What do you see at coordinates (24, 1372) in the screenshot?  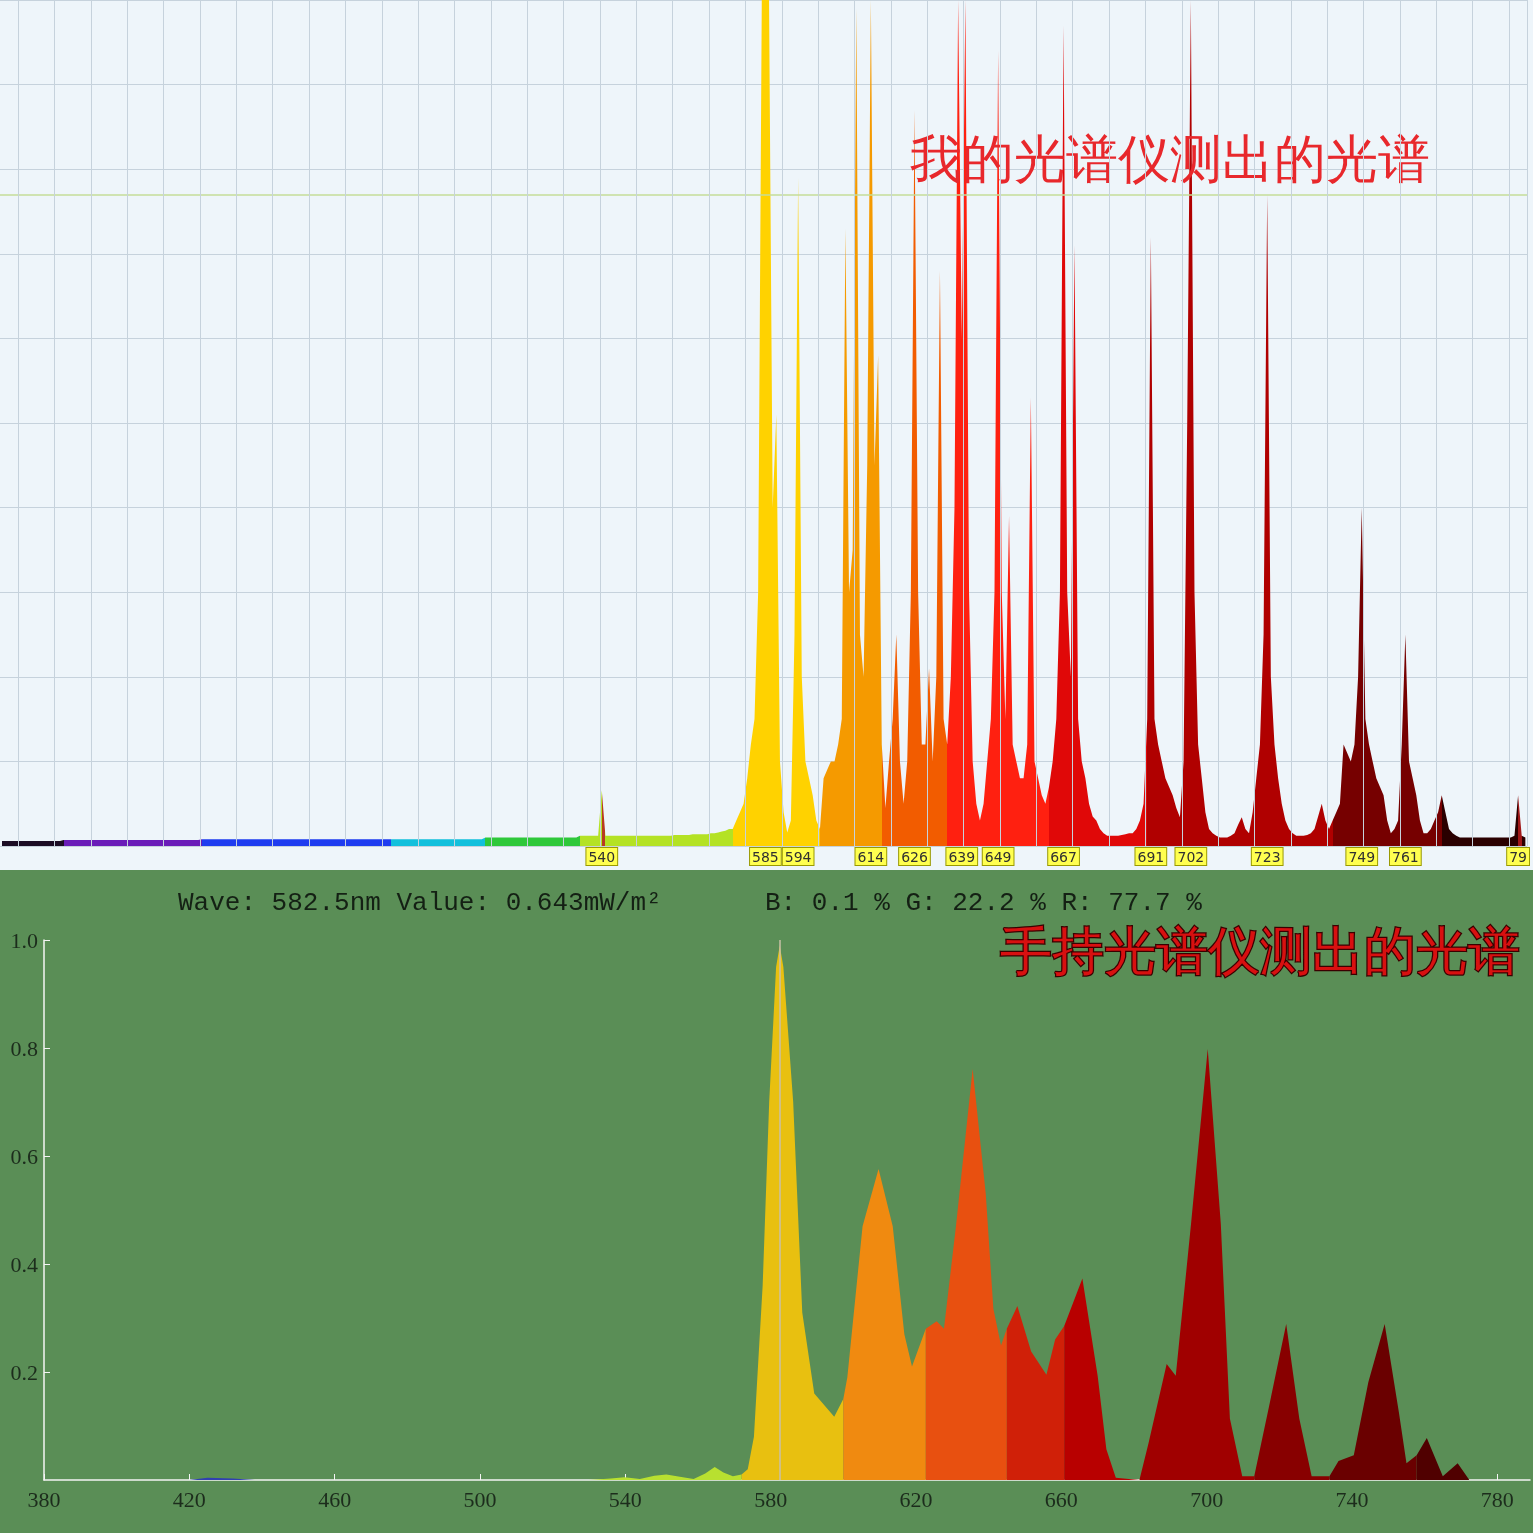 I see `y-tick-label: 0.2` at bounding box center [24, 1372].